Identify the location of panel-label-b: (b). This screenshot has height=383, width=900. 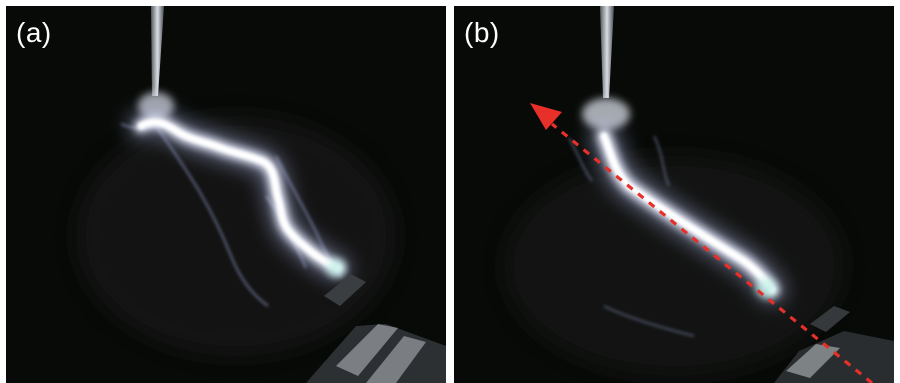
(482, 32).